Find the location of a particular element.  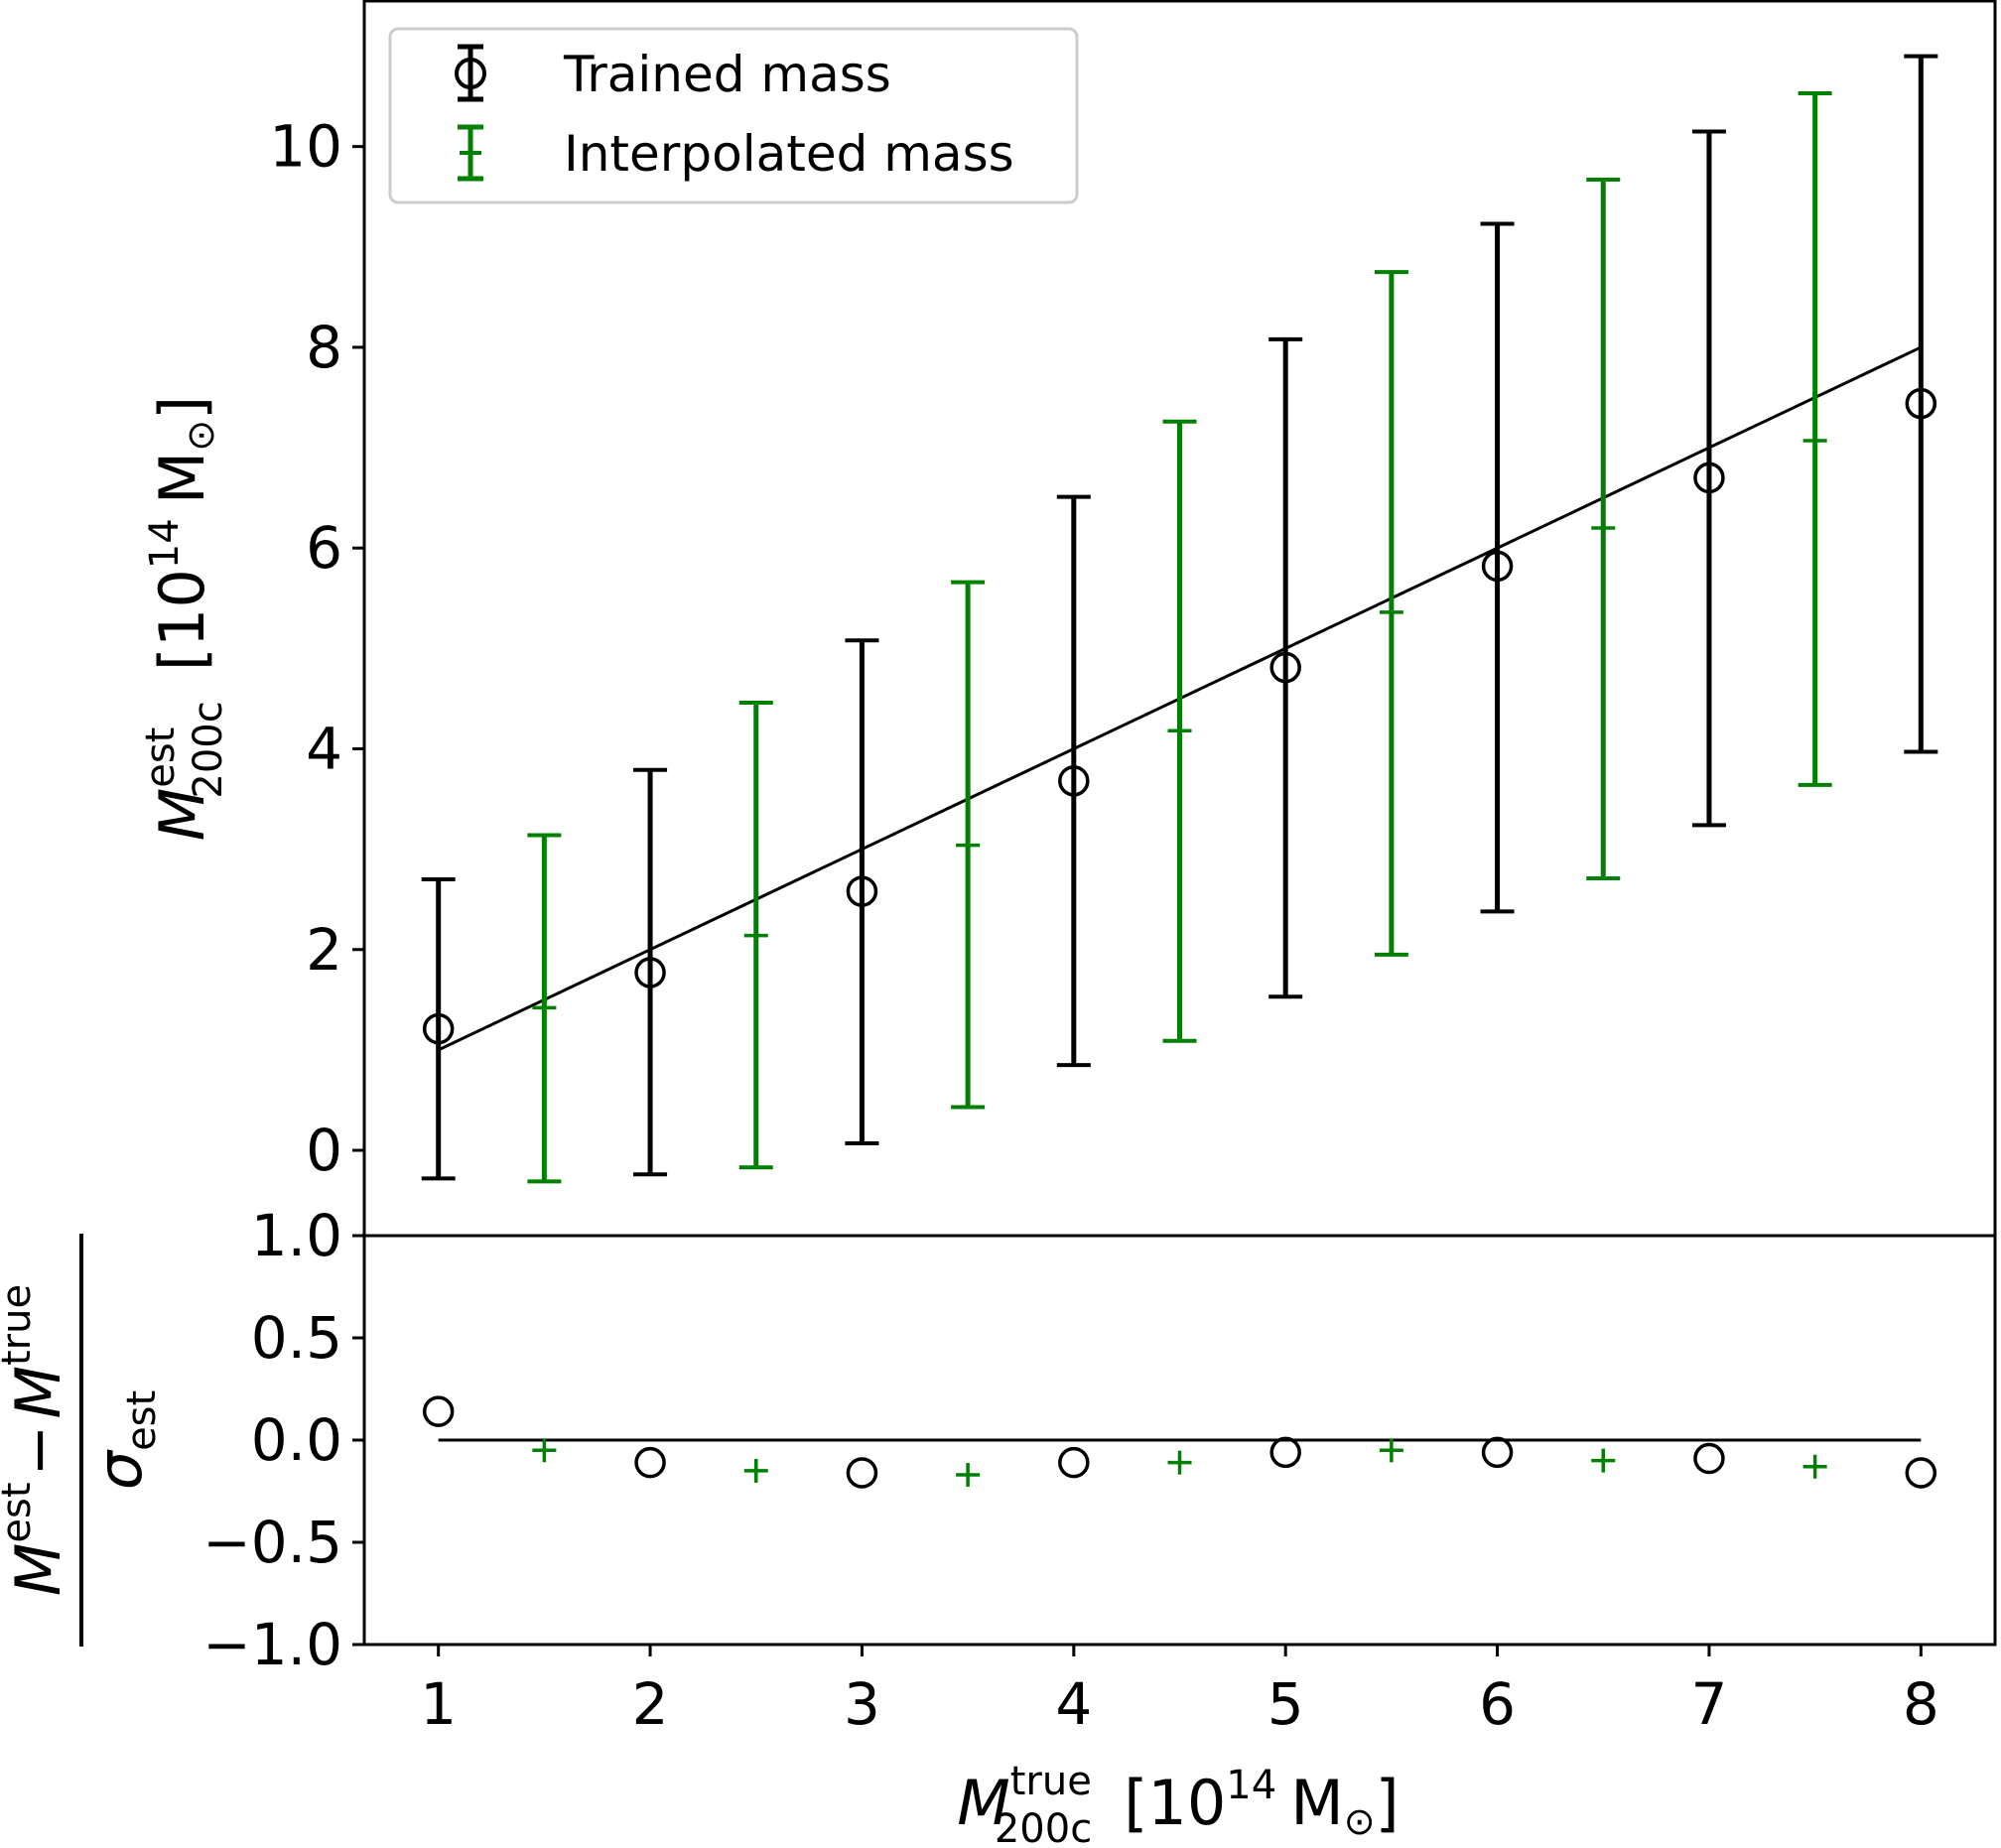

residual-series-interpolated is located at coordinates (1179, 1463).